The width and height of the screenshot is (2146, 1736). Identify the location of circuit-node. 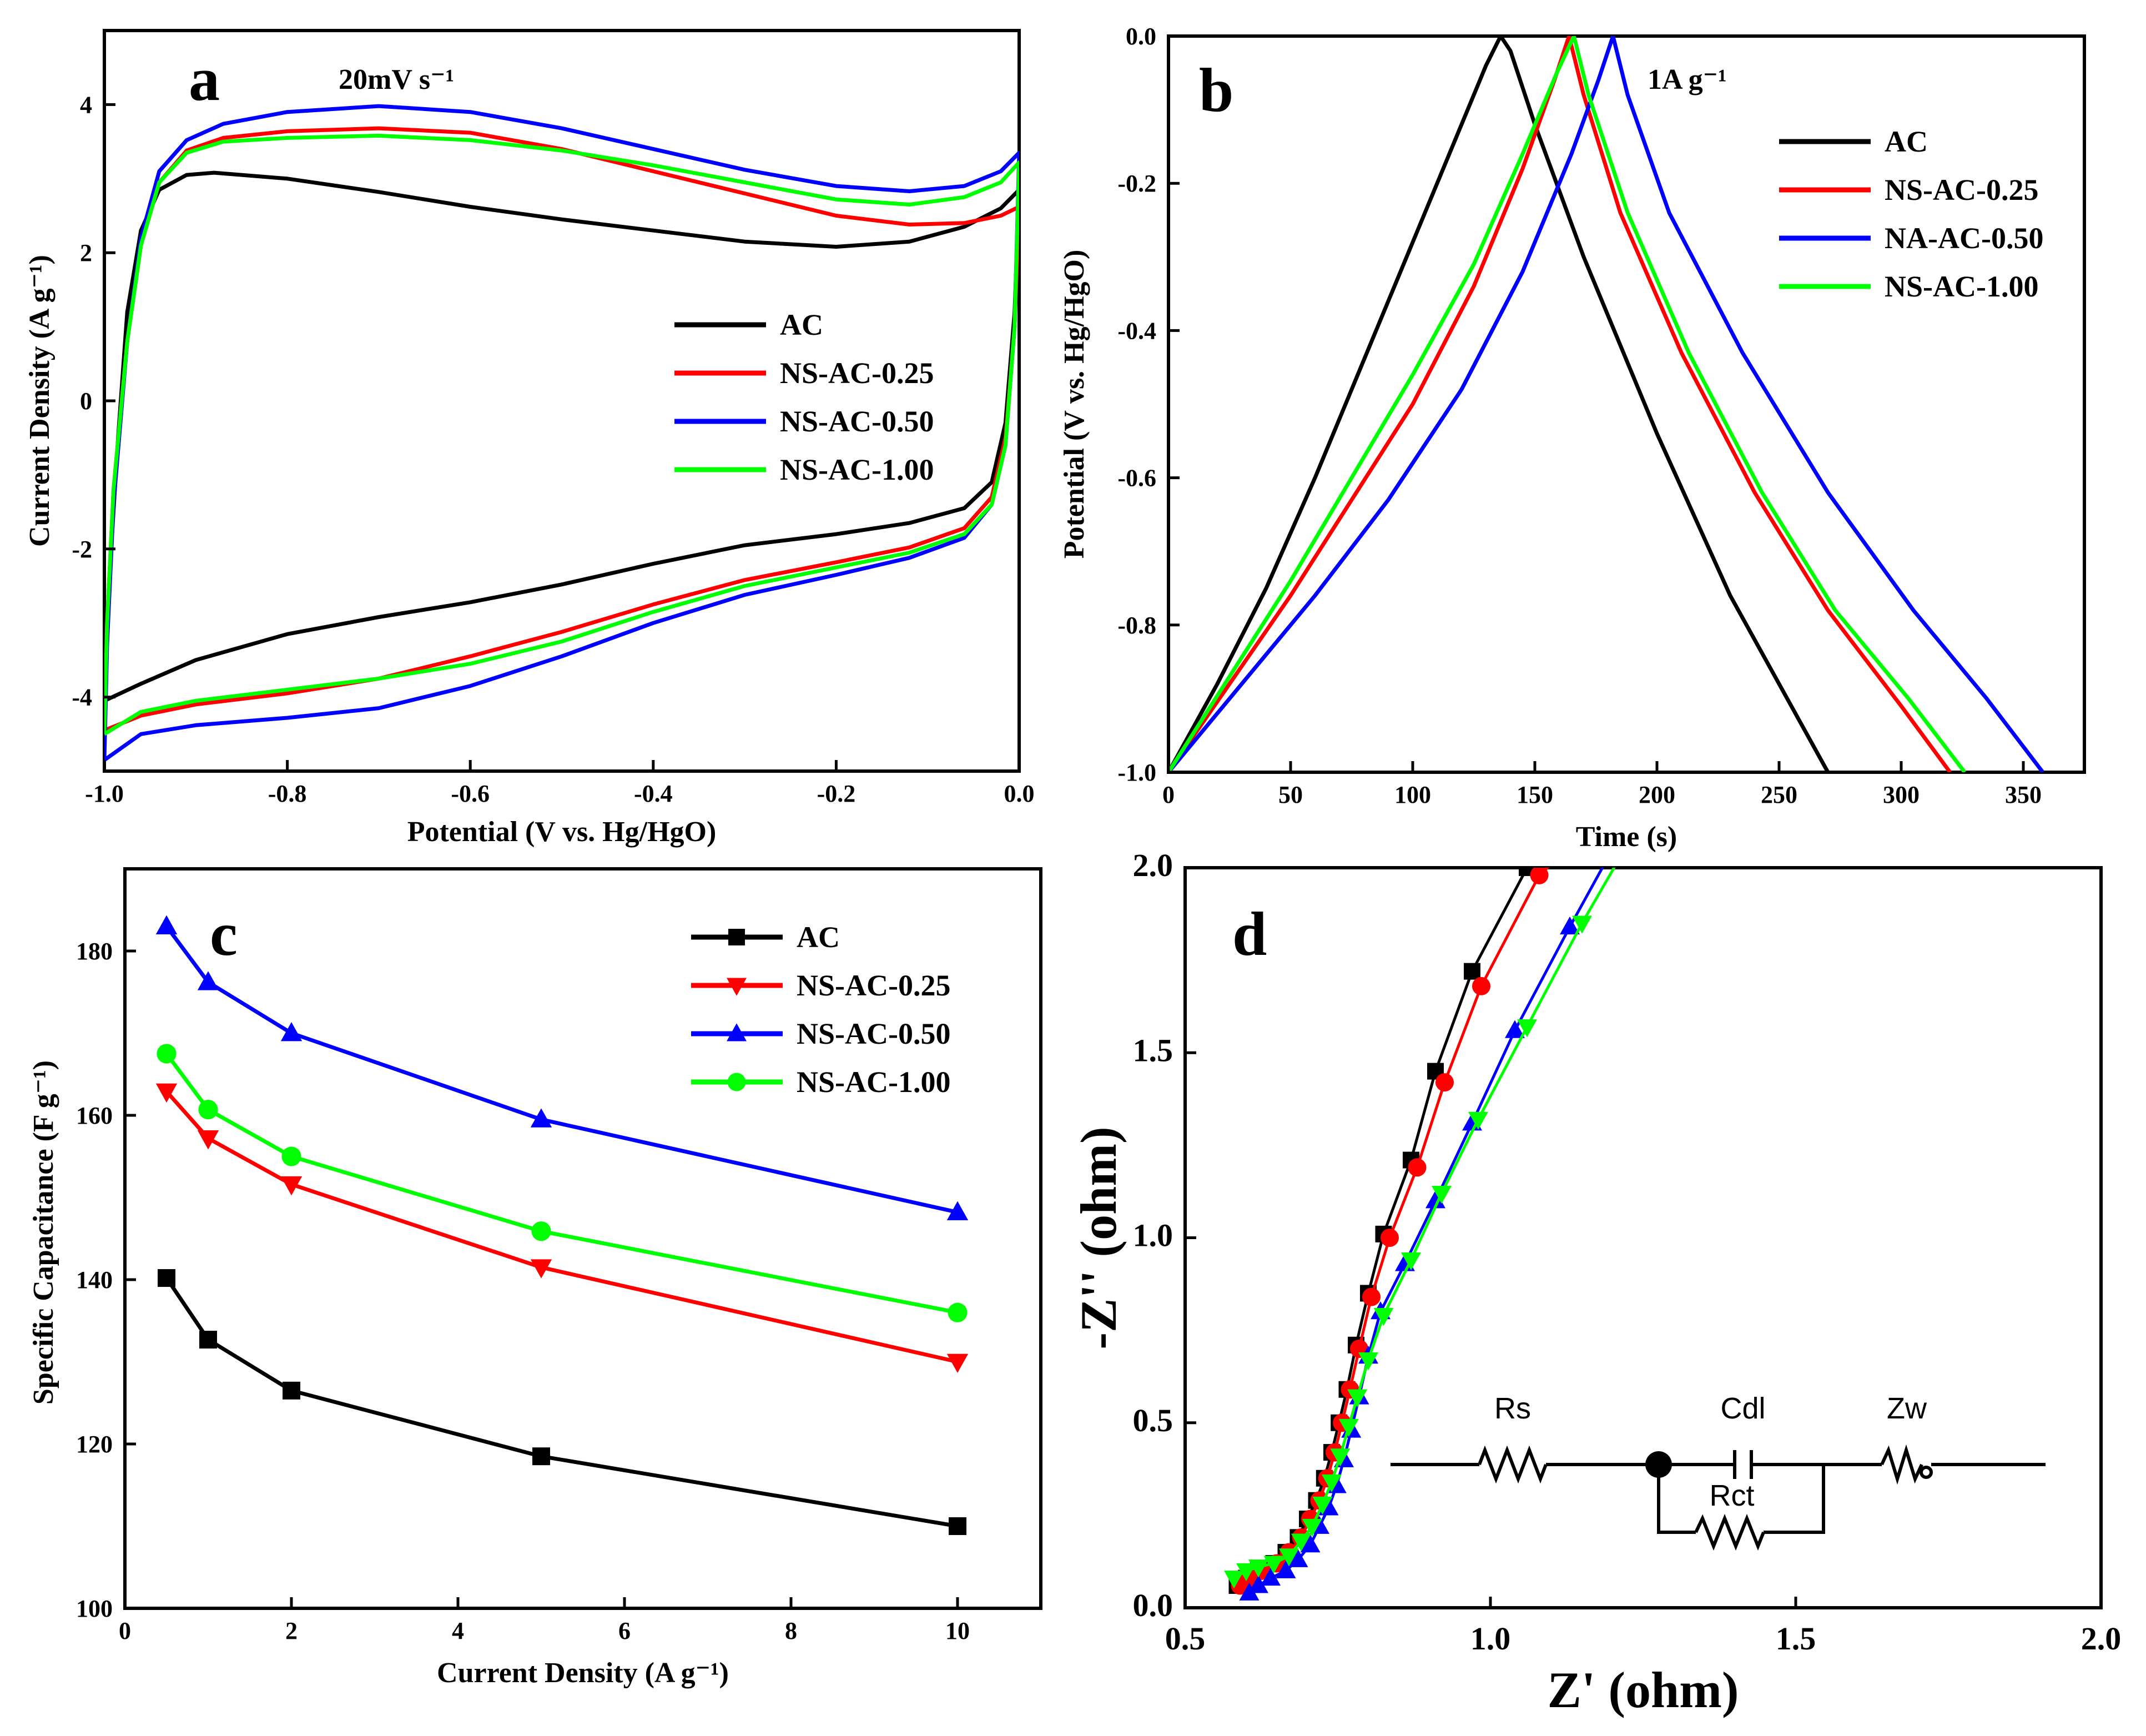
(1658, 1464).